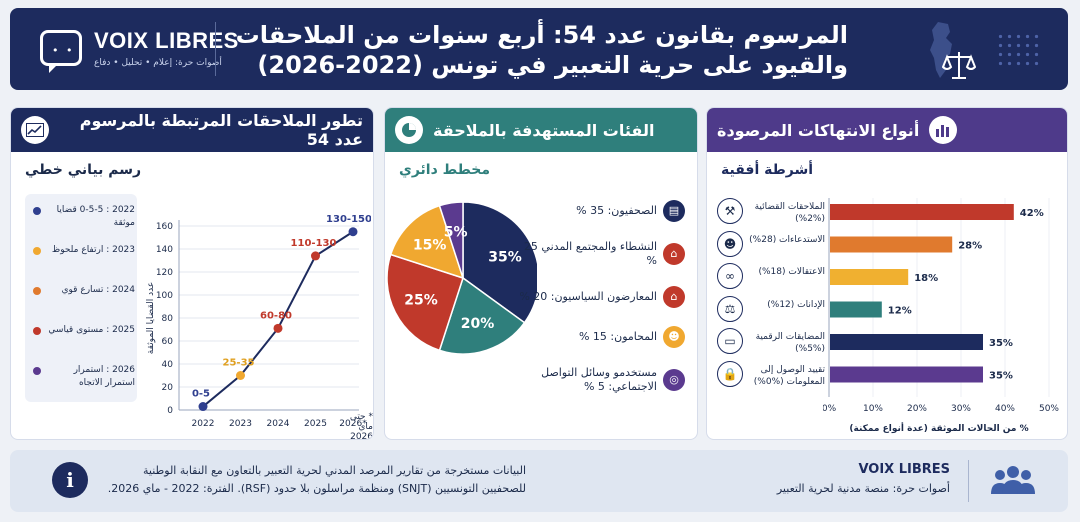 The height and width of the screenshot is (522, 1080). What do you see at coordinates (900, 311) in the screenshot?
I see `bar-value-label: 12%` at bounding box center [900, 311].